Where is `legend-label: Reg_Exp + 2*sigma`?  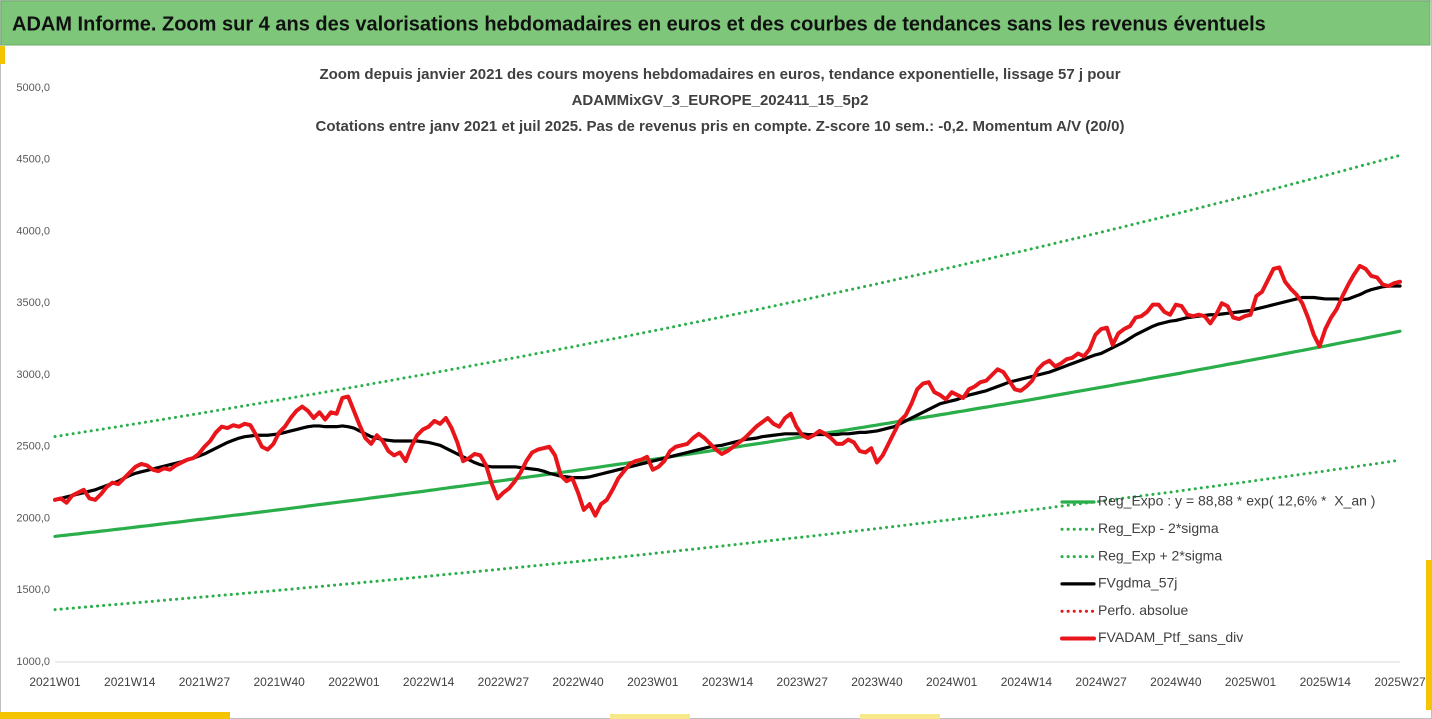 legend-label: Reg_Exp + 2*sigma is located at coordinates (1160, 555).